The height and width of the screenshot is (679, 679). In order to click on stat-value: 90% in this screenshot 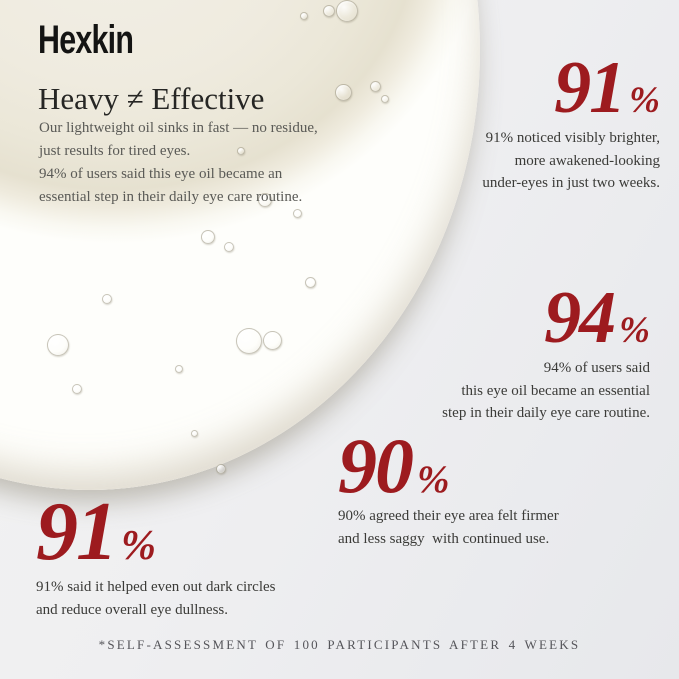, I will do `click(448, 466)`.